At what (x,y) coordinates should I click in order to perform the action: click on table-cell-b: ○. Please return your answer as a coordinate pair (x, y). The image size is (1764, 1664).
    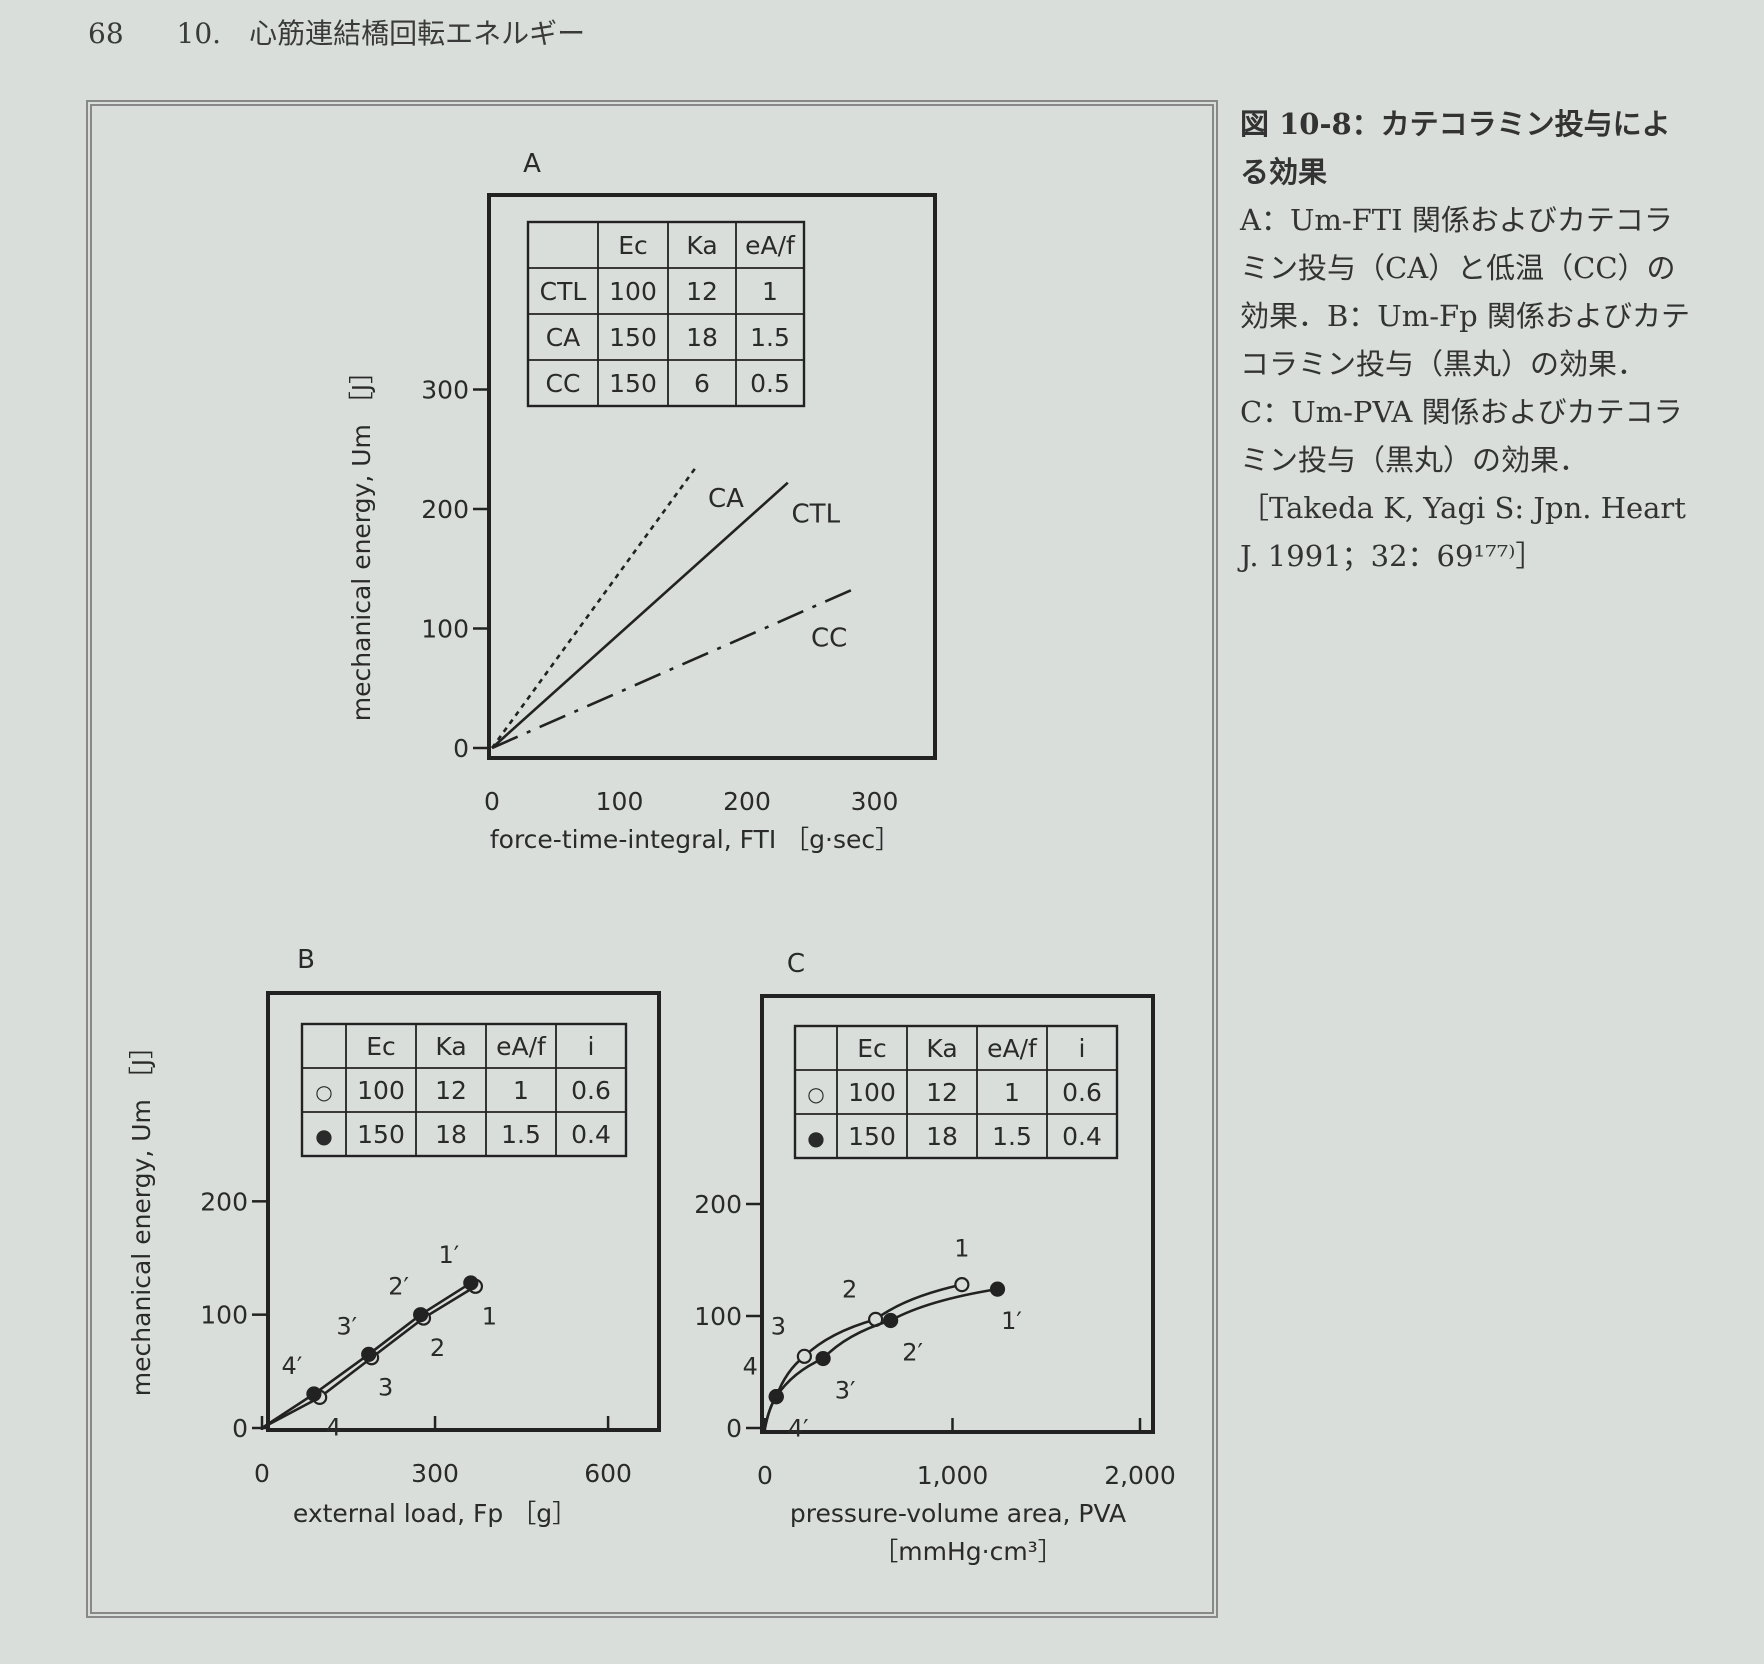
    Looking at the image, I should click on (323, 1092).